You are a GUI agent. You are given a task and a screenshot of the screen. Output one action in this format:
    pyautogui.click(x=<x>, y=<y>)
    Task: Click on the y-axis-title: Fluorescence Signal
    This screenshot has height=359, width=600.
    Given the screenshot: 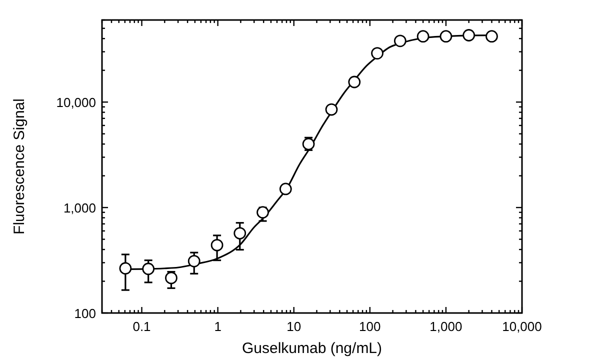 What is the action you would take?
    pyautogui.click(x=19, y=166)
    